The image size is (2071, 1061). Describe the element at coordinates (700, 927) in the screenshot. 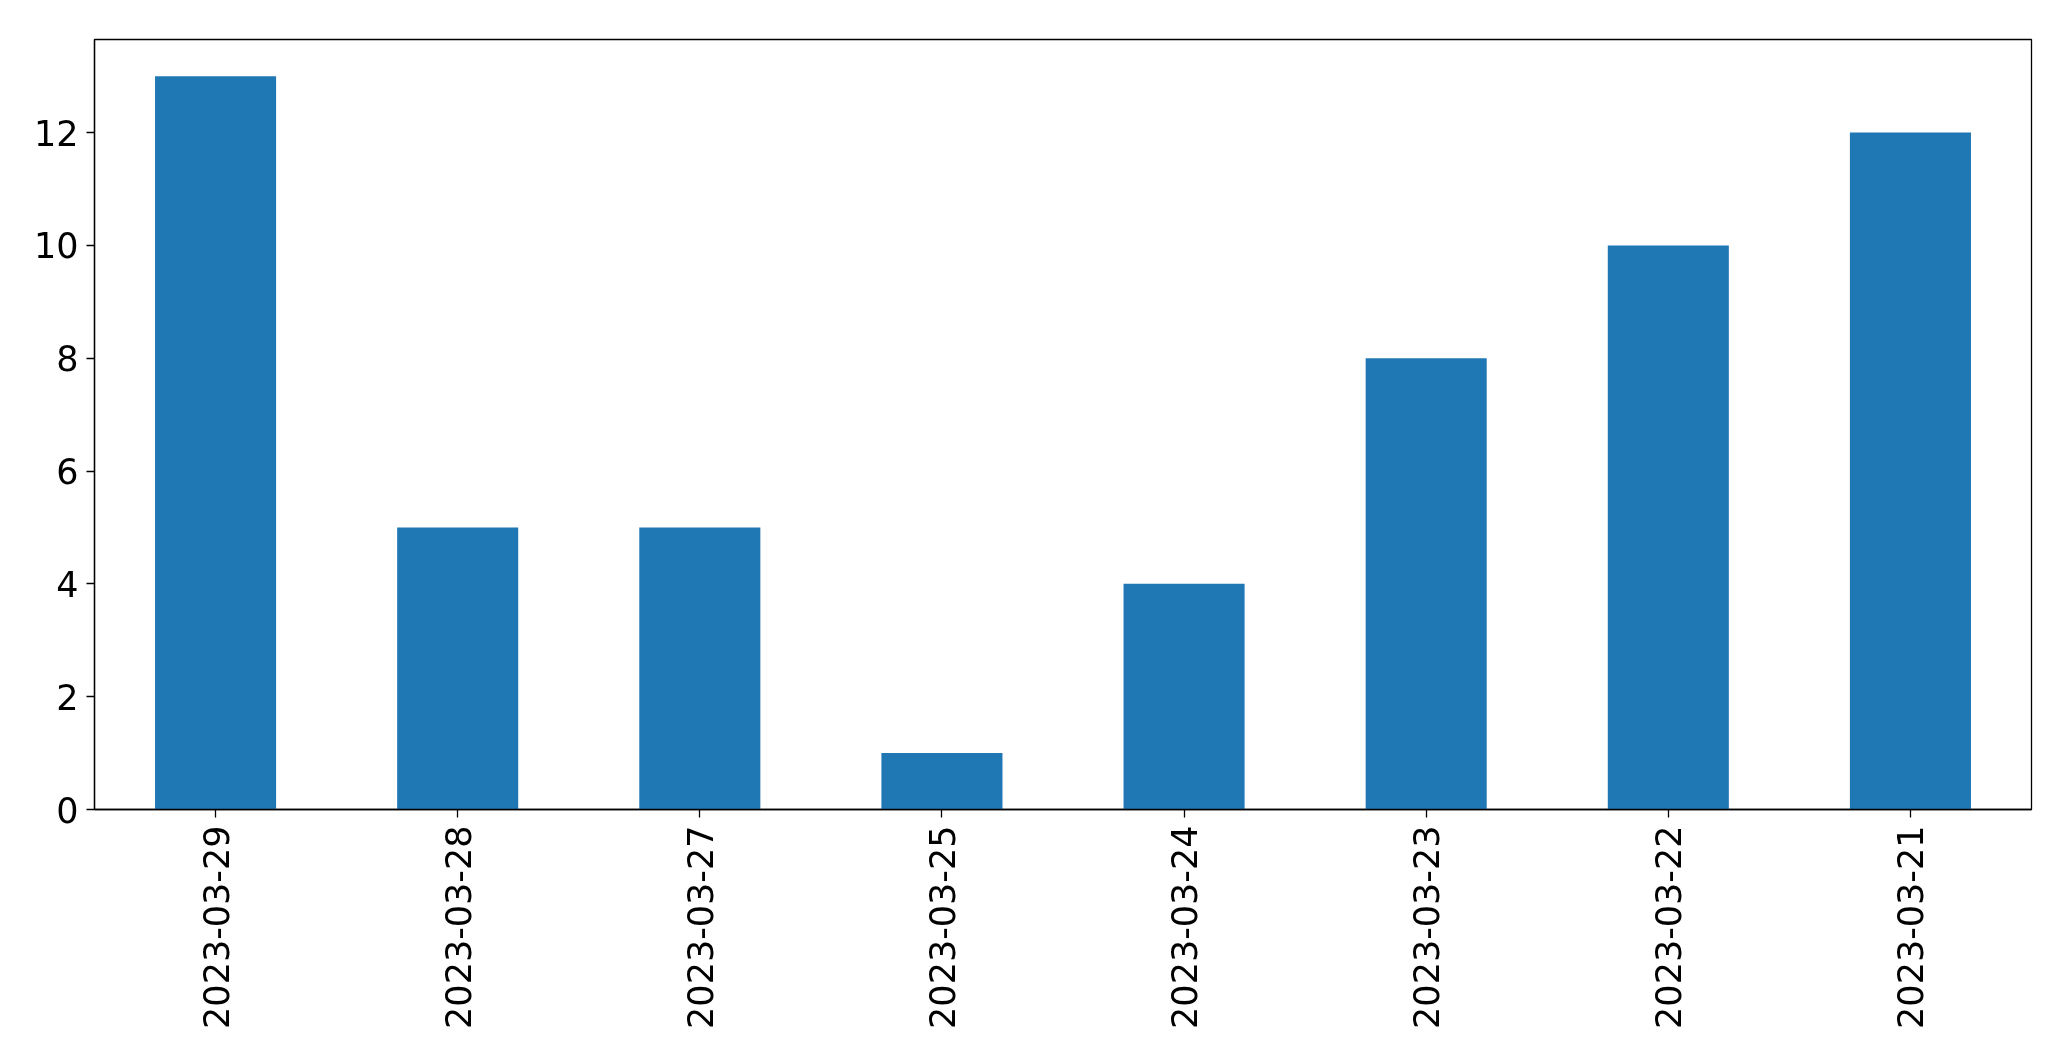

I see `x-tick-label: 2023-03-27` at that location.